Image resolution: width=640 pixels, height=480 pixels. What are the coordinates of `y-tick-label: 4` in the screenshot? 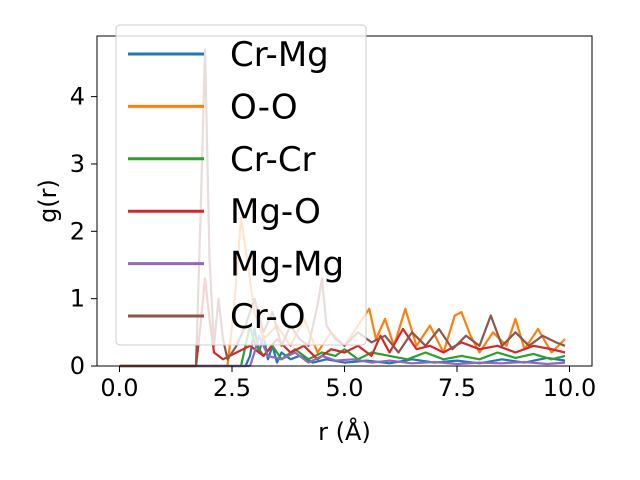 It's located at (77, 97).